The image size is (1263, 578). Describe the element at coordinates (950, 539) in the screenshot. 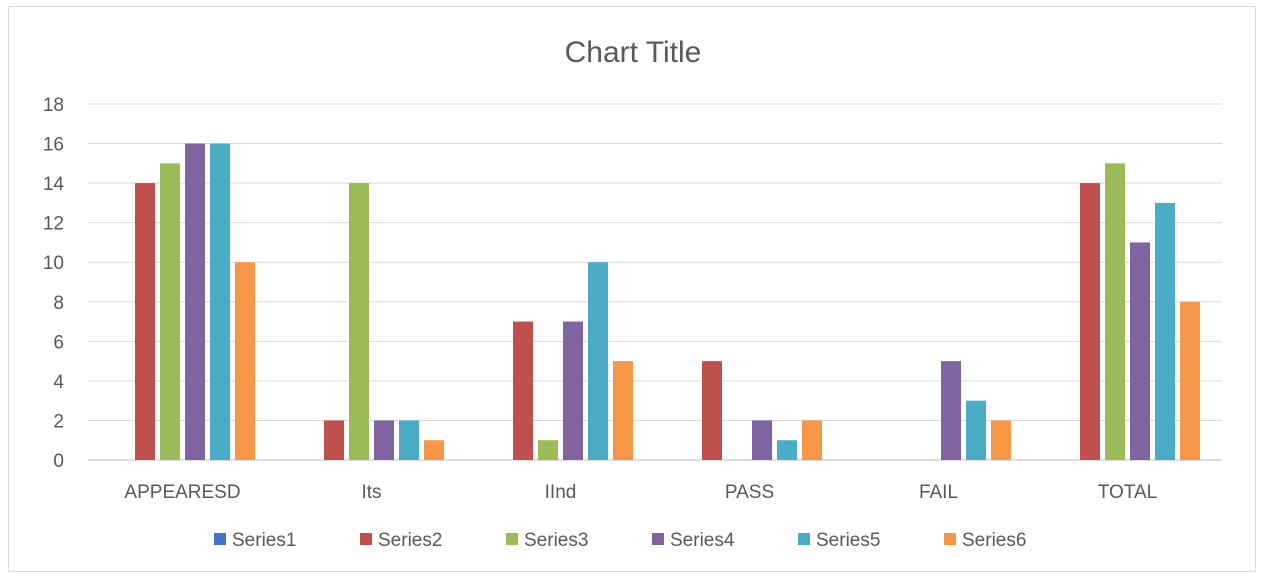

I see `legend-swatch-series6` at that location.